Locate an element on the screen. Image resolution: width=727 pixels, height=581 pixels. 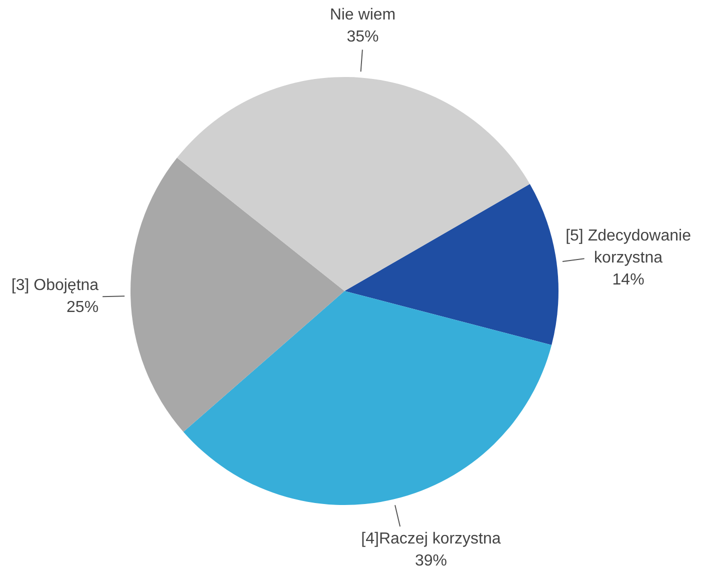
data-label: 25% is located at coordinates (82, 307).